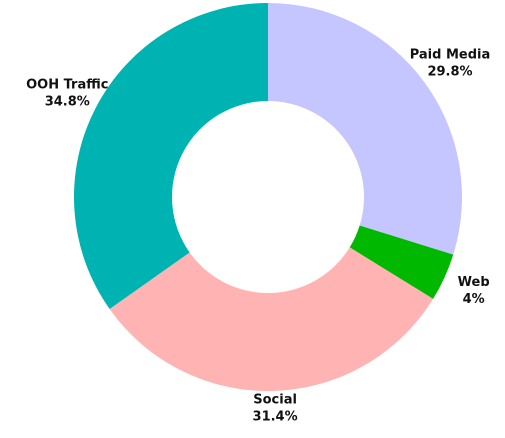 The image size is (505, 438). What do you see at coordinates (474, 299) in the screenshot?
I see `slice-value-label: 4%` at bounding box center [474, 299].